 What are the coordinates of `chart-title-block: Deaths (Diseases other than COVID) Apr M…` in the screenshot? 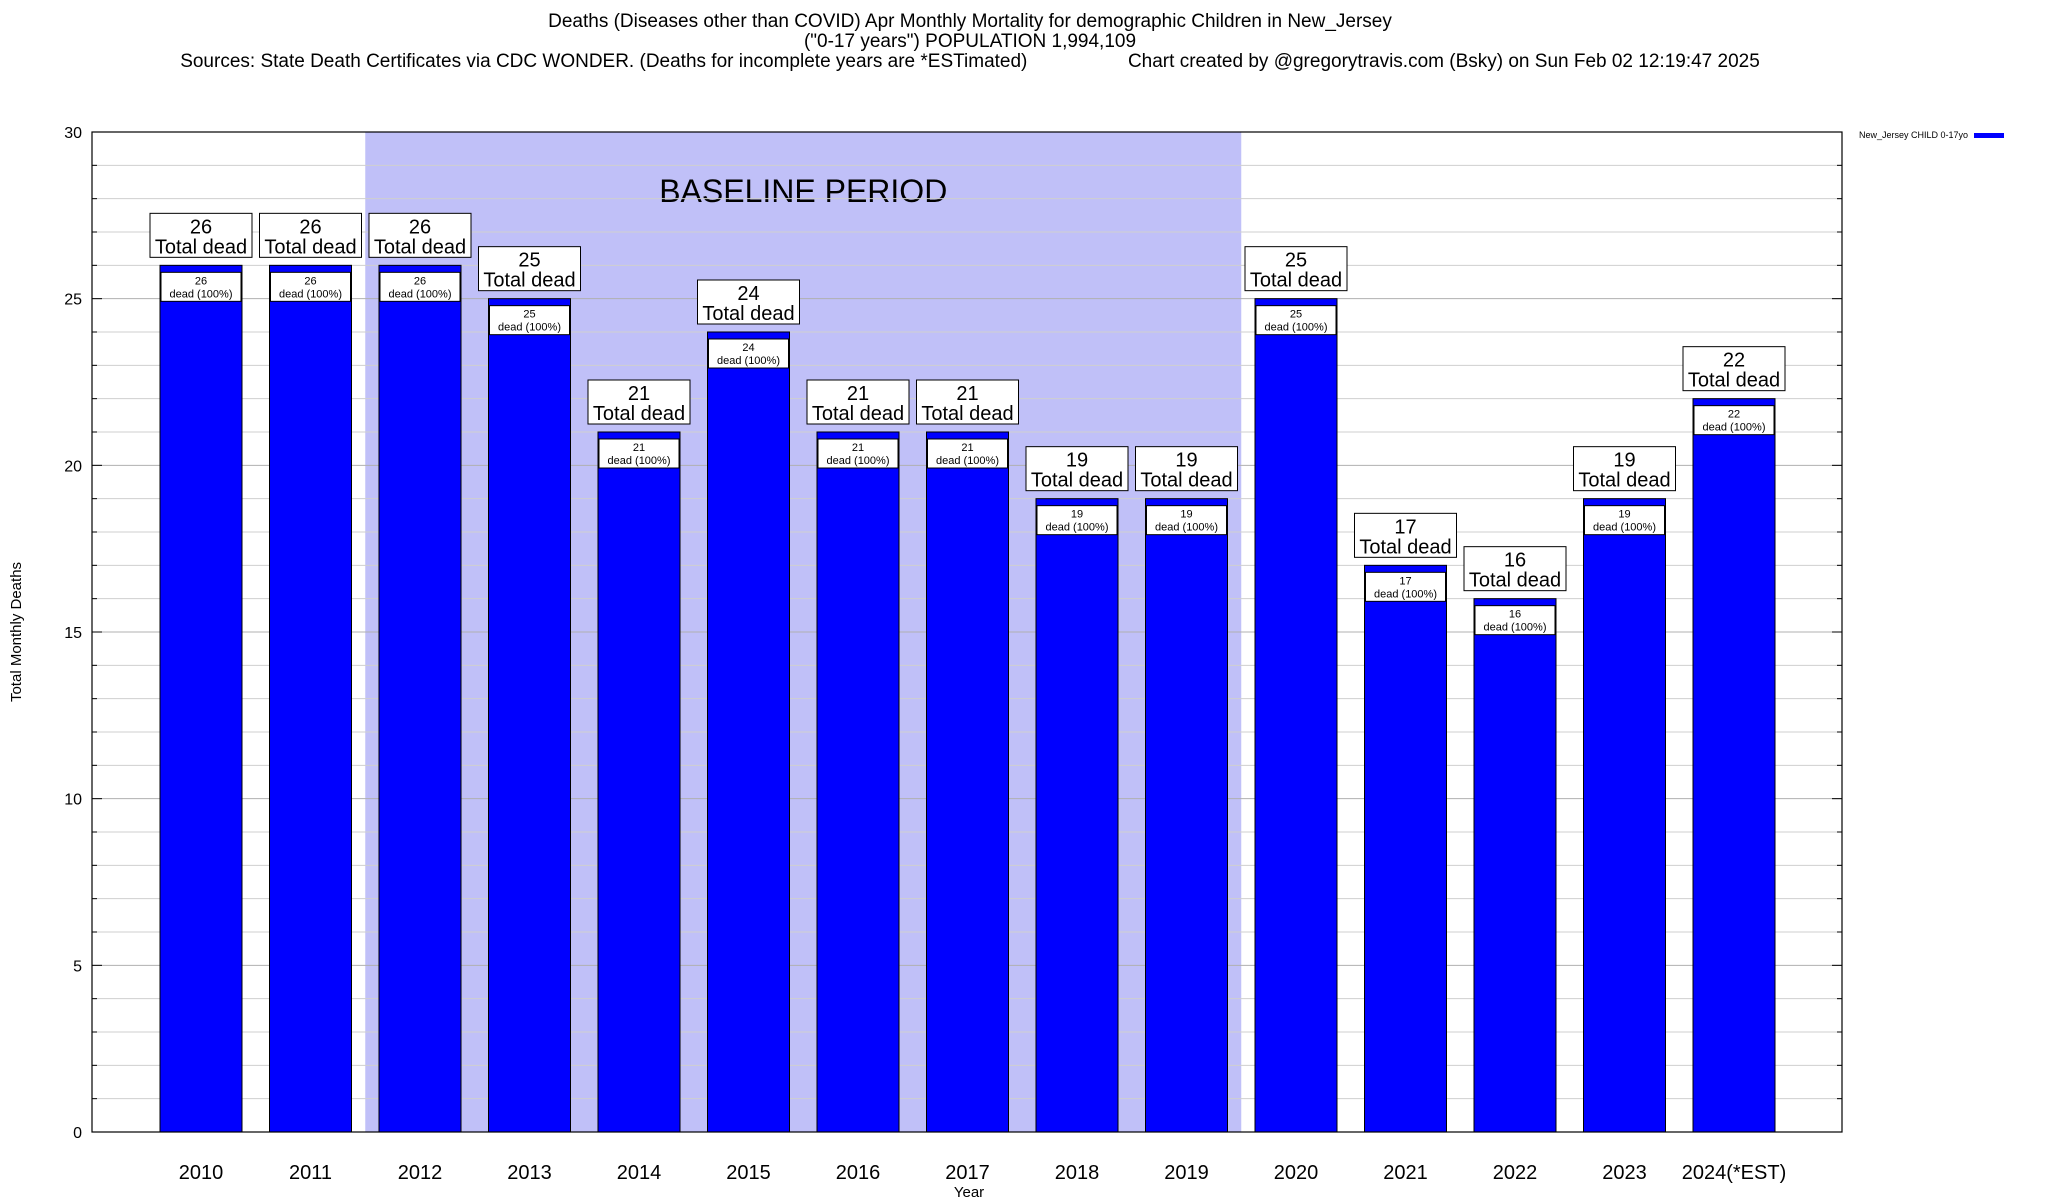 It's located at (970, 42).